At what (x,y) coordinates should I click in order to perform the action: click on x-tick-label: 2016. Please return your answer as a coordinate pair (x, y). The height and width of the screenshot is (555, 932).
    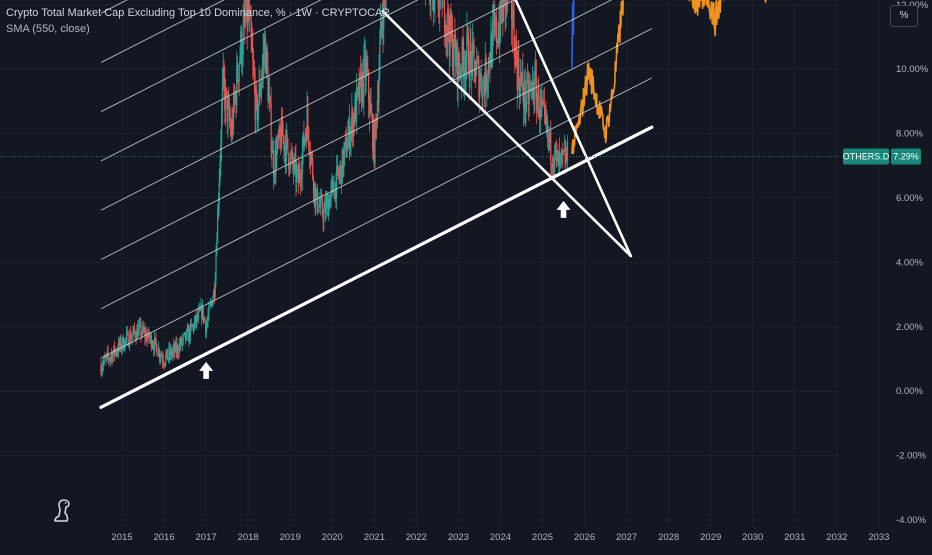
    Looking at the image, I should click on (163, 537).